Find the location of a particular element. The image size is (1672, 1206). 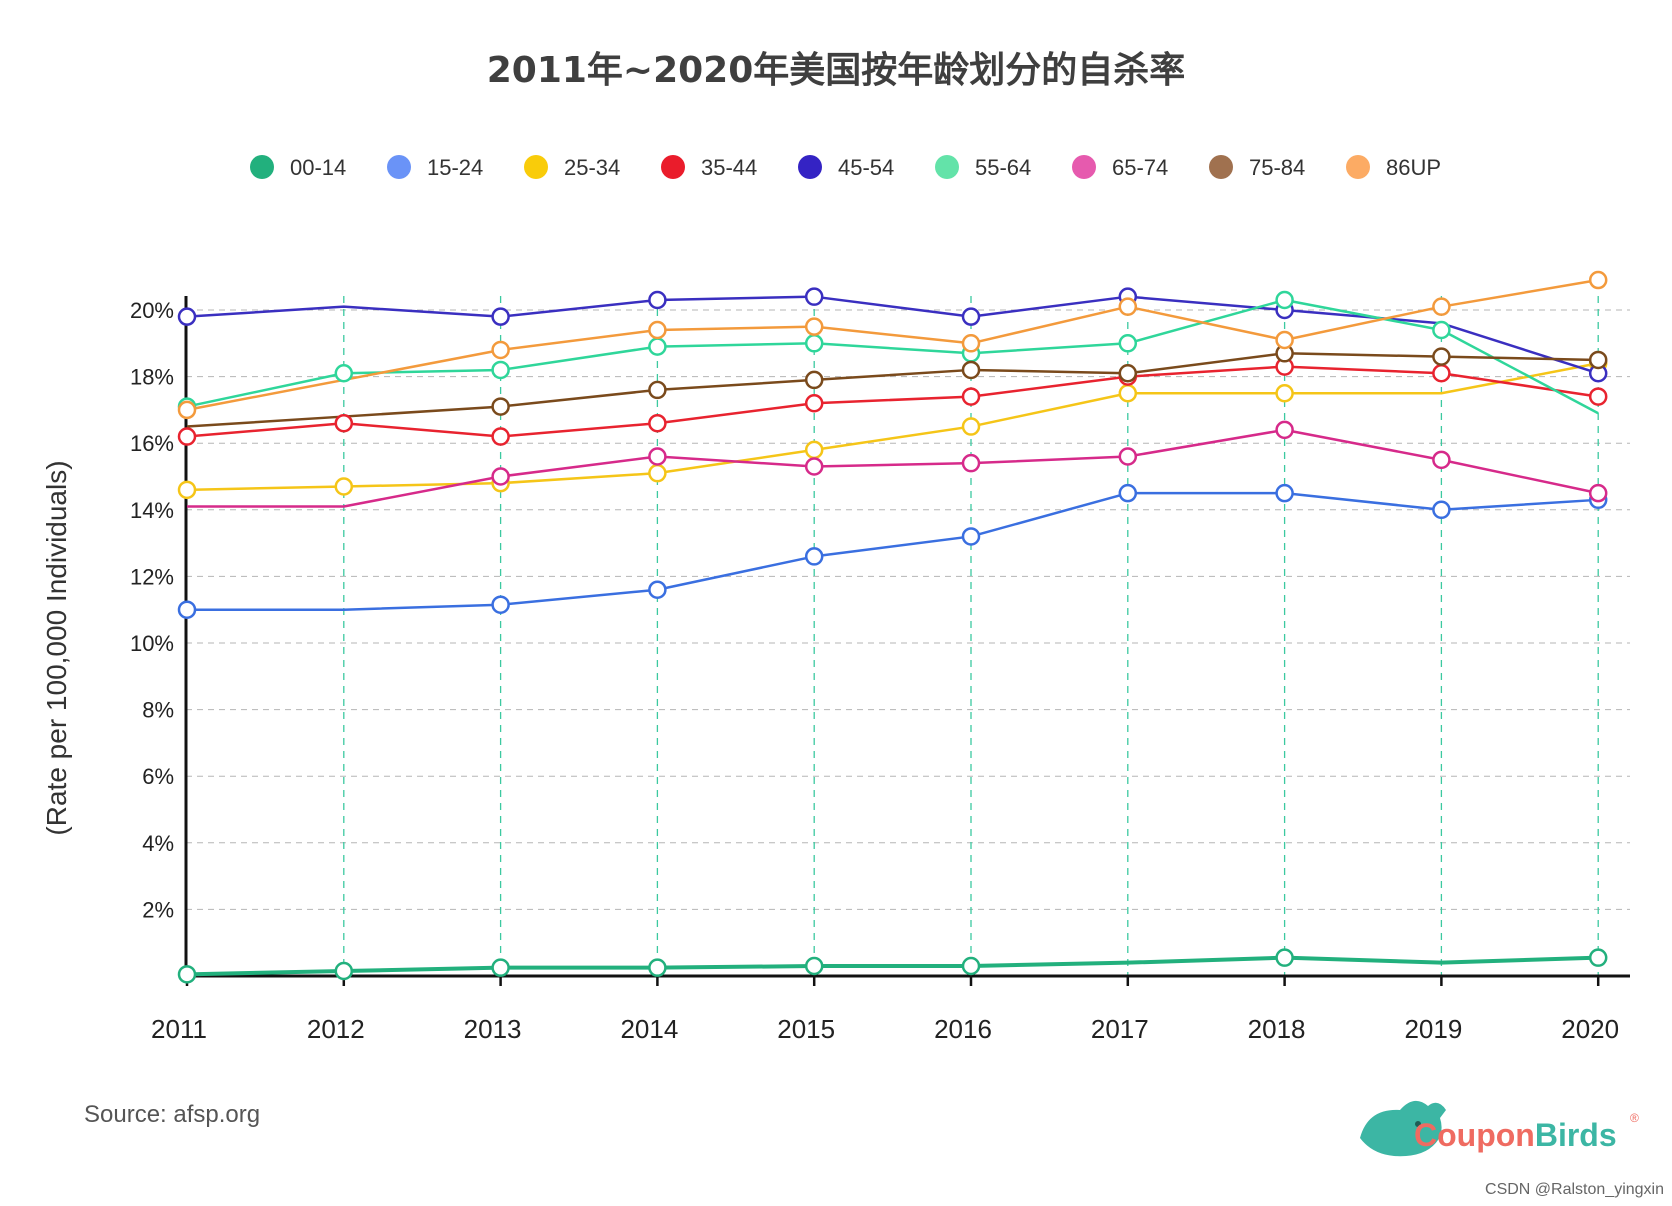

point-75-84-2016 is located at coordinates (971, 370).